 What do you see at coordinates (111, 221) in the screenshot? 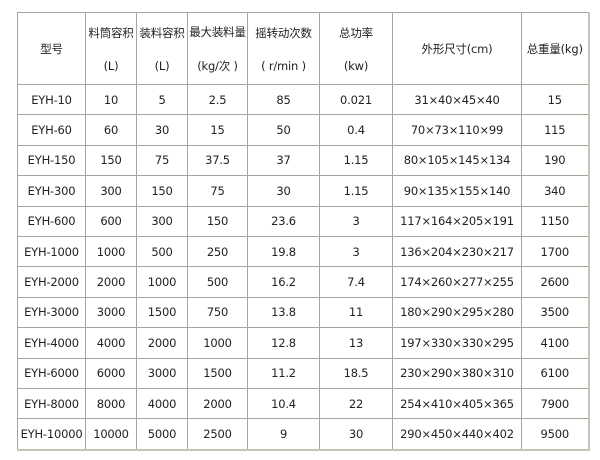
I see `table-cell: 600` at bounding box center [111, 221].